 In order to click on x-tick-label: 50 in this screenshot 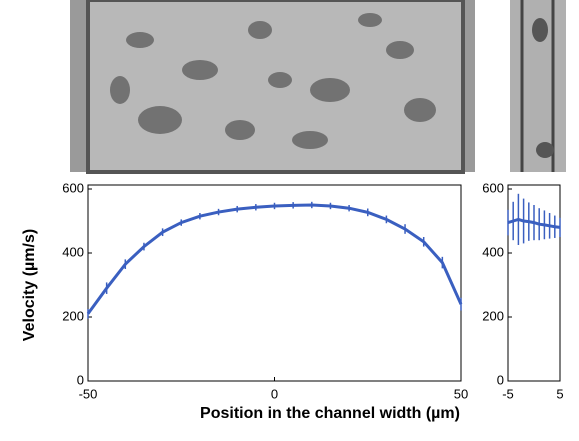, I will do `click(461, 393)`.